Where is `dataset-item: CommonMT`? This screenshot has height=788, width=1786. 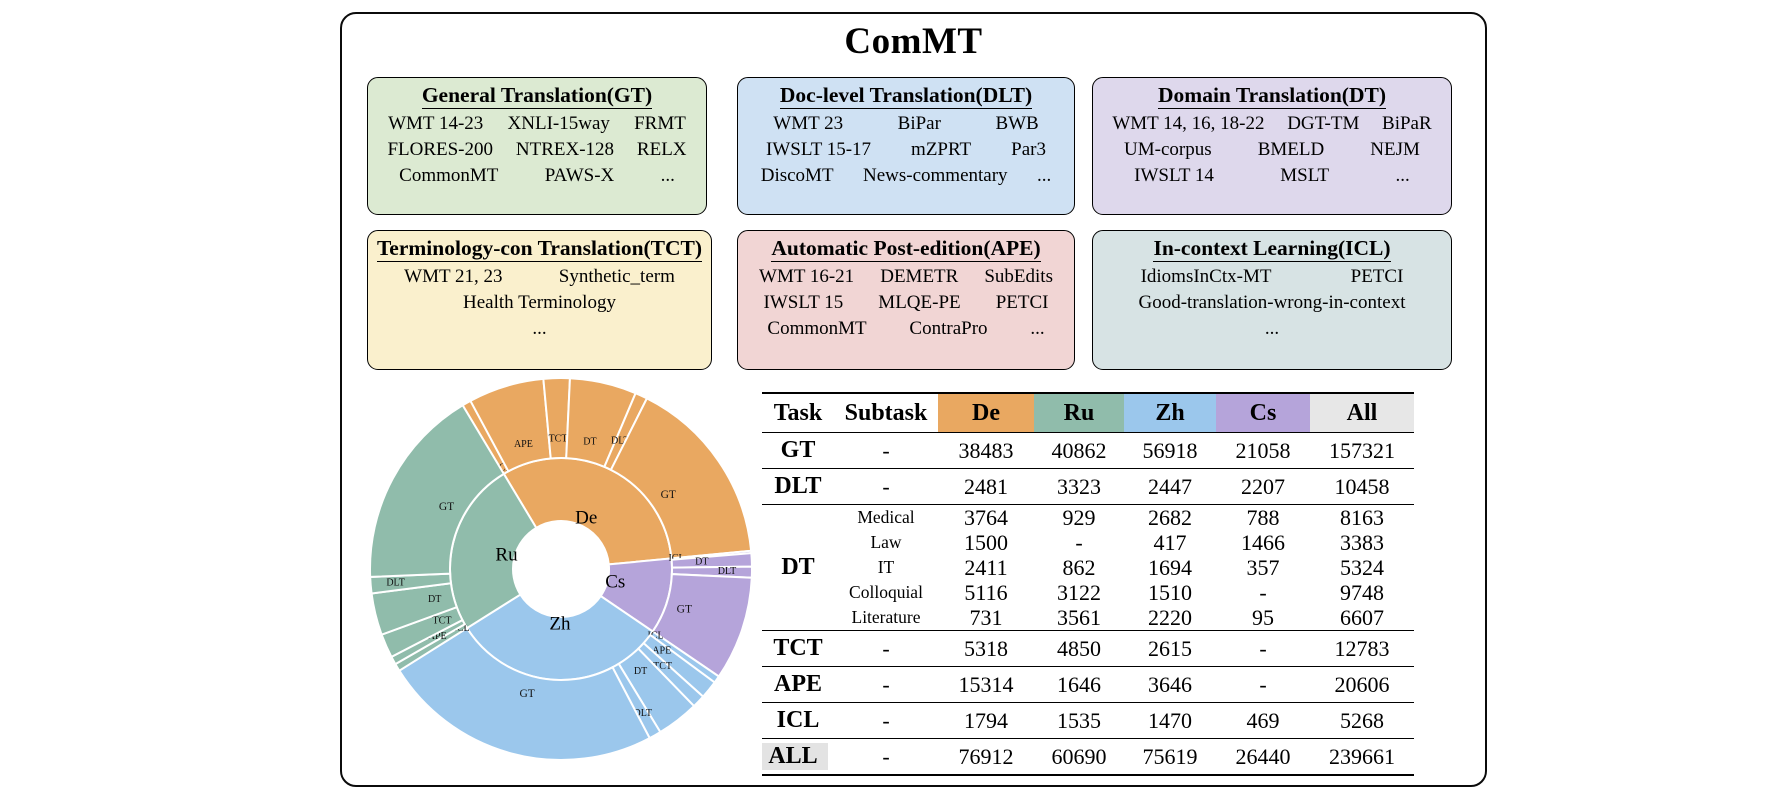 dataset-item: CommonMT is located at coordinates (817, 328).